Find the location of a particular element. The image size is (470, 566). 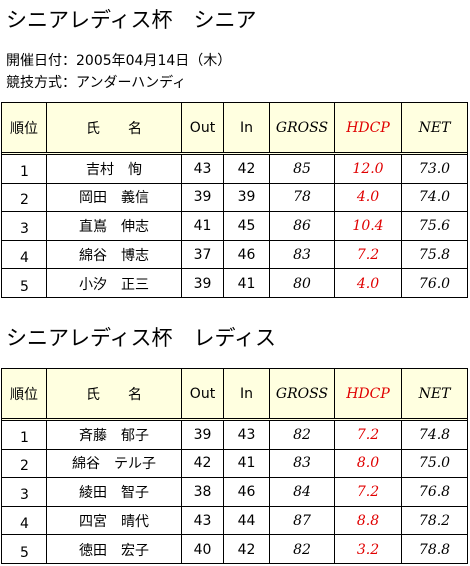

table-cell: 74.0 is located at coordinates (434, 197).